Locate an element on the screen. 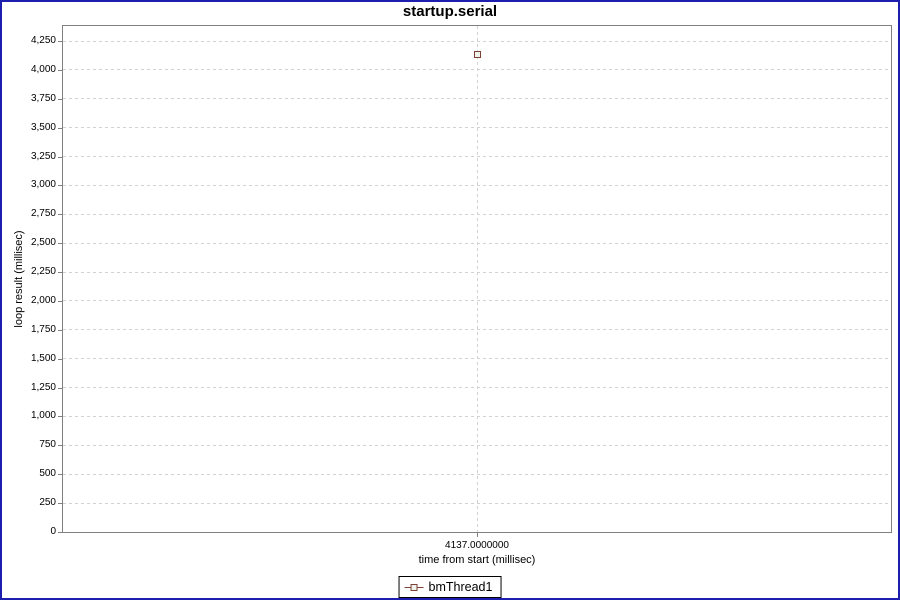  y-tick-label: 3,000 is located at coordinates (43, 185).